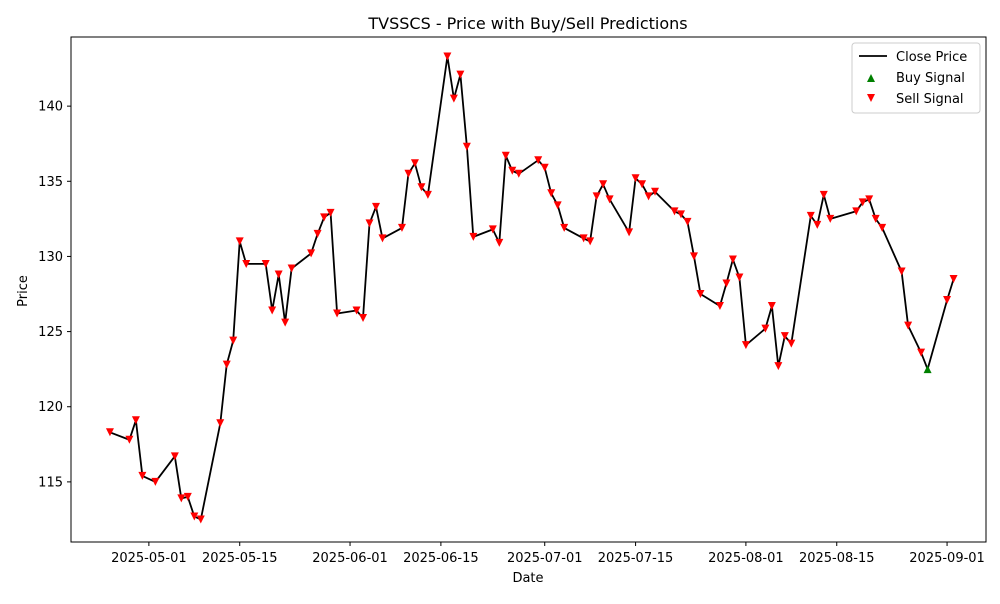 Image resolution: width=1000 pixels, height=604 pixels. Describe the element at coordinates (746, 558) in the screenshot. I see `x-tick-label: 2025-08-01` at that location.